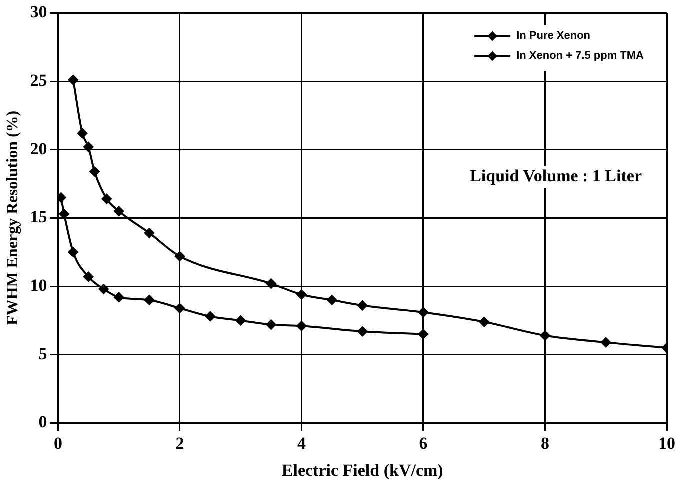 The image size is (679, 486). Describe the element at coordinates (363, 470) in the screenshot. I see `x-axis-title: Electric Field (kV/cm)` at that location.